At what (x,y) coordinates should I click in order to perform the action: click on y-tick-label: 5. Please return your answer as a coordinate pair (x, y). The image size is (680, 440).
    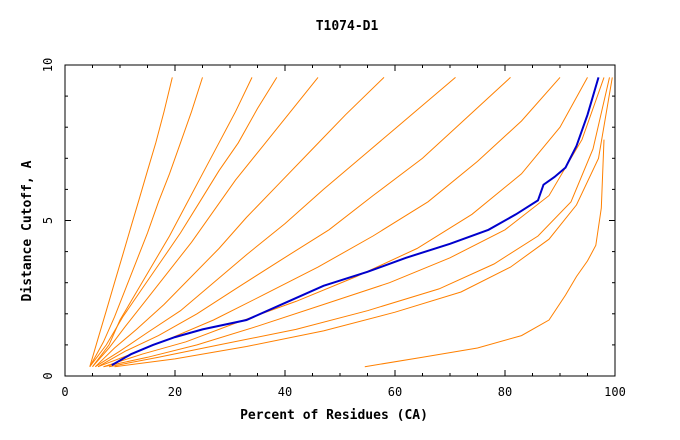
    Looking at the image, I should click on (48, 220).